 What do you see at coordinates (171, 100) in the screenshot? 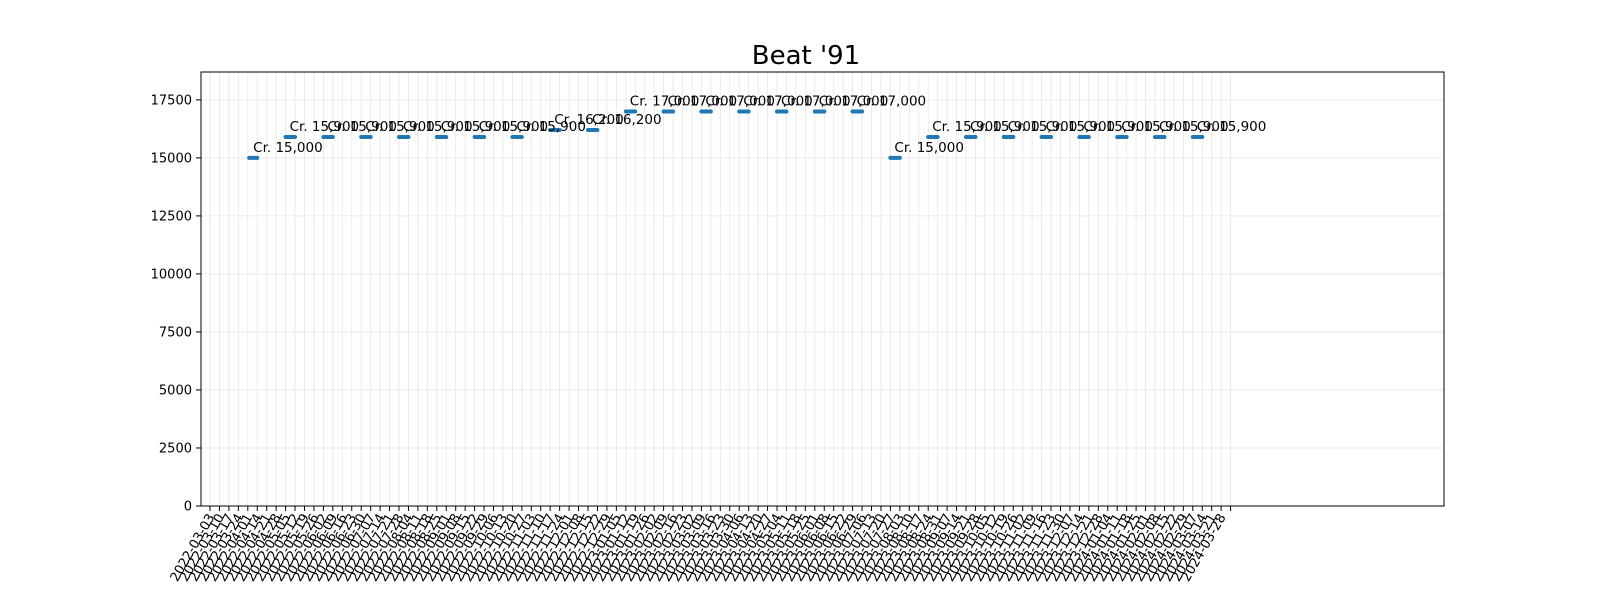
I see `y-tick-label: 17500` at bounding box center [171, 100].